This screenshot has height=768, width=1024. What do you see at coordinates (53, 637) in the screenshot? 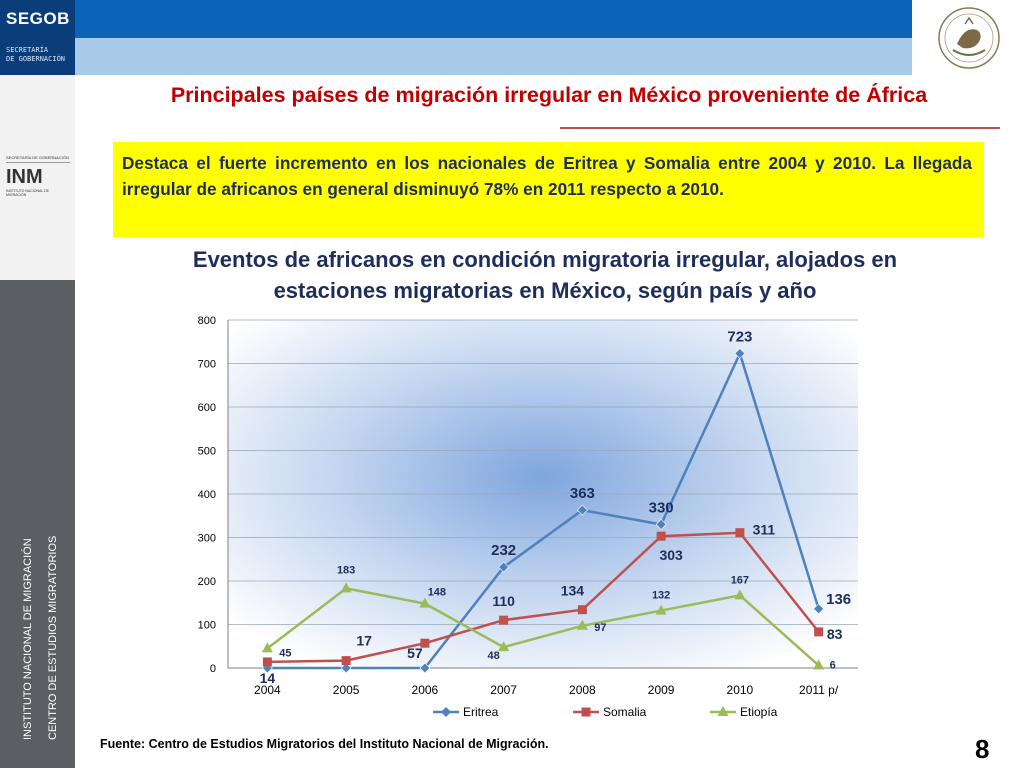
I see `sidebar-vertical-line2: CENTRO DE ESTUDIOS MIGRATORIOS` at bounding box center [53, 637].